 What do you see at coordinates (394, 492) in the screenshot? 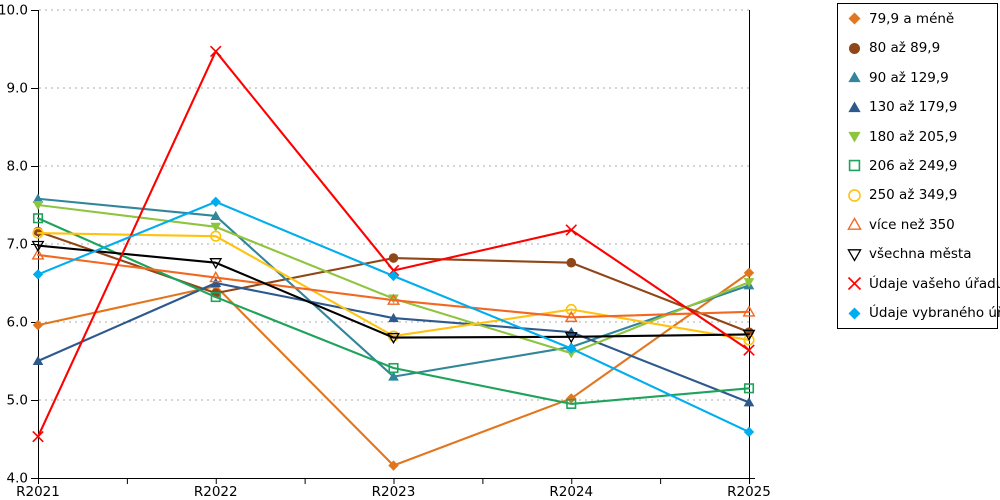
I see `x-tick-label: R2023` at bounding box center [394, 492].